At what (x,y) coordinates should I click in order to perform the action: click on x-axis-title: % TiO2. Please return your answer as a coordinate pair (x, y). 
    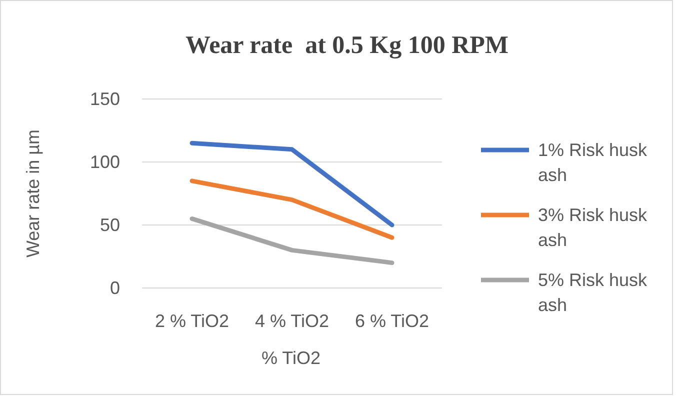
    Looking at the image, I should click on (291, 358).